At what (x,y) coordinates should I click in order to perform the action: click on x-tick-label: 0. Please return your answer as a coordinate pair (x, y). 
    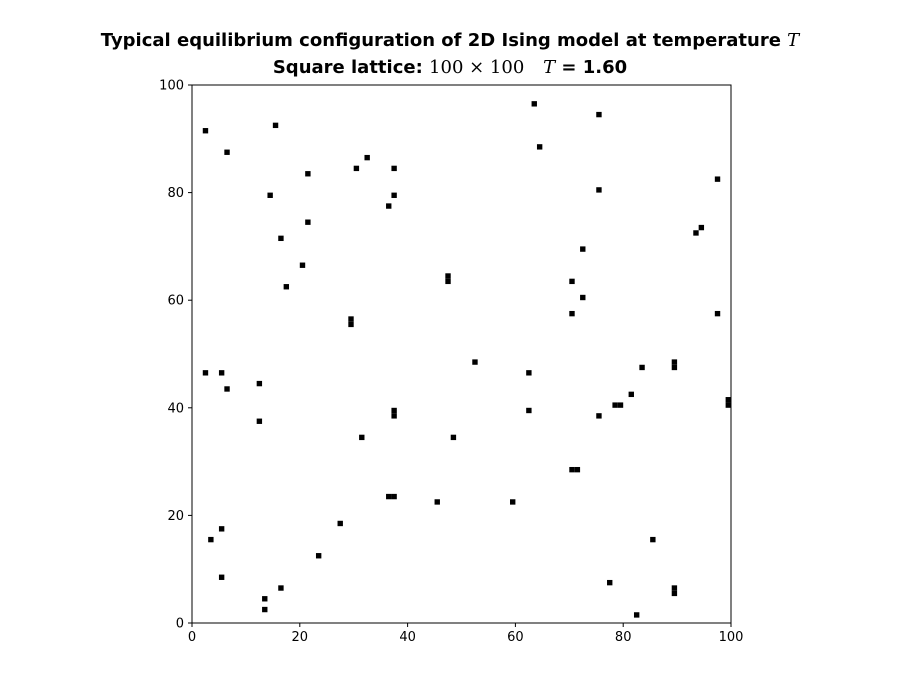
    Looking at the image, I should click on (192, 637).